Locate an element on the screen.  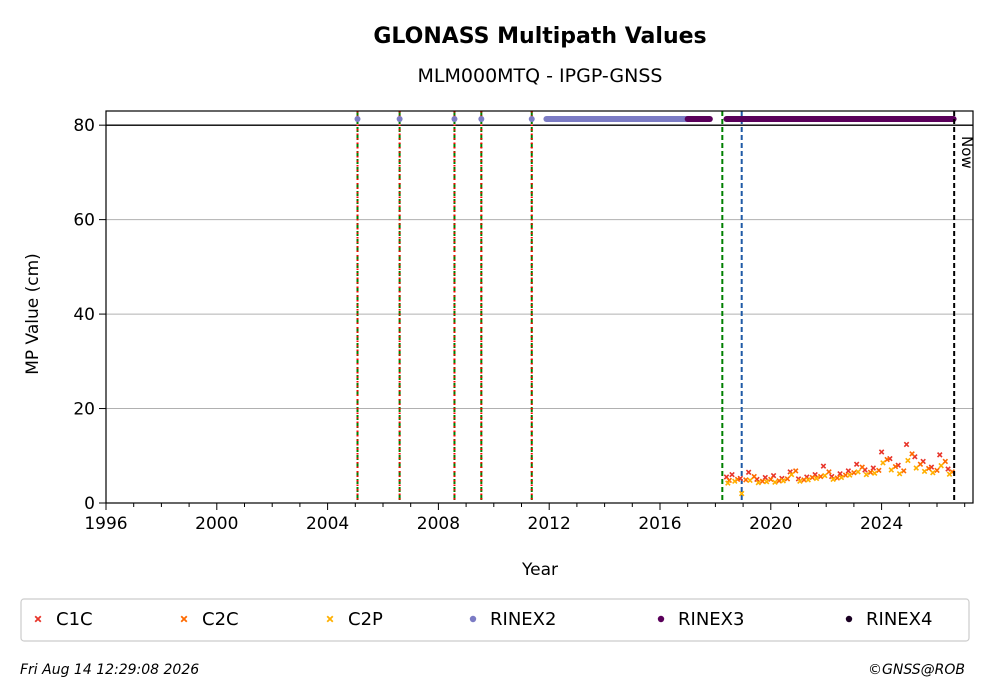
x-axis-label: Year is located at coordinates (539, 570).